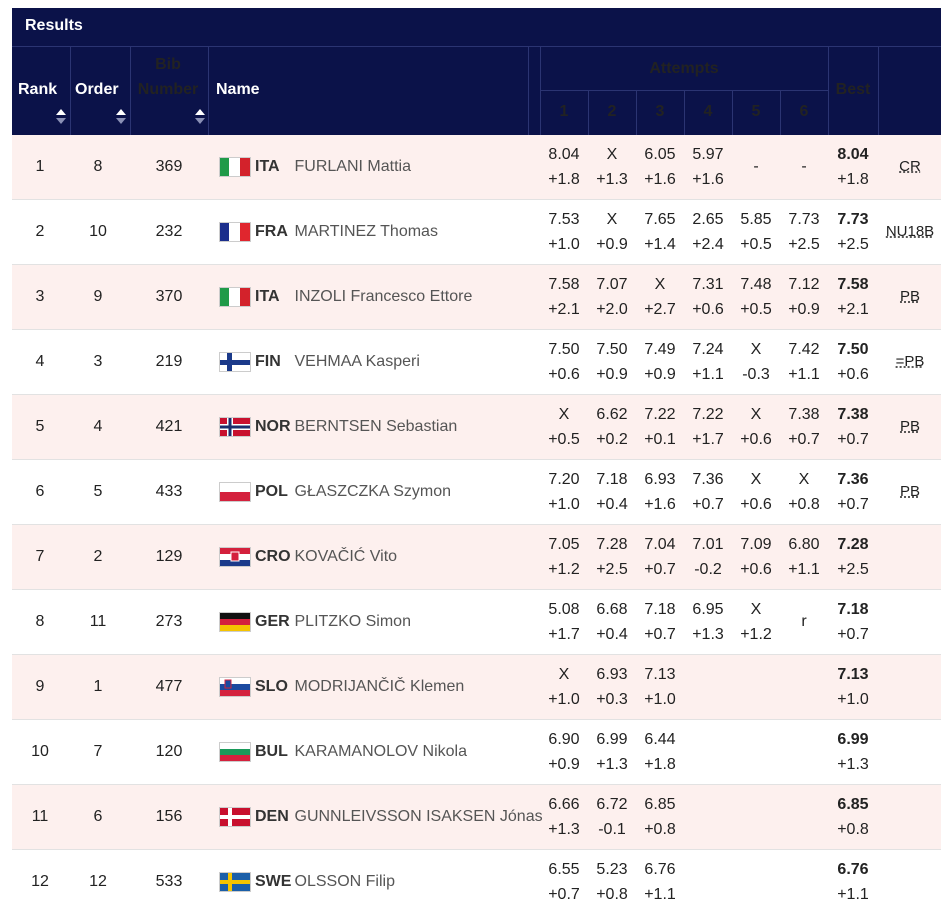 This screenshot has height=913, width=941. I want to click on athlete-name: PLITZKO Simon, so click(353, 622).